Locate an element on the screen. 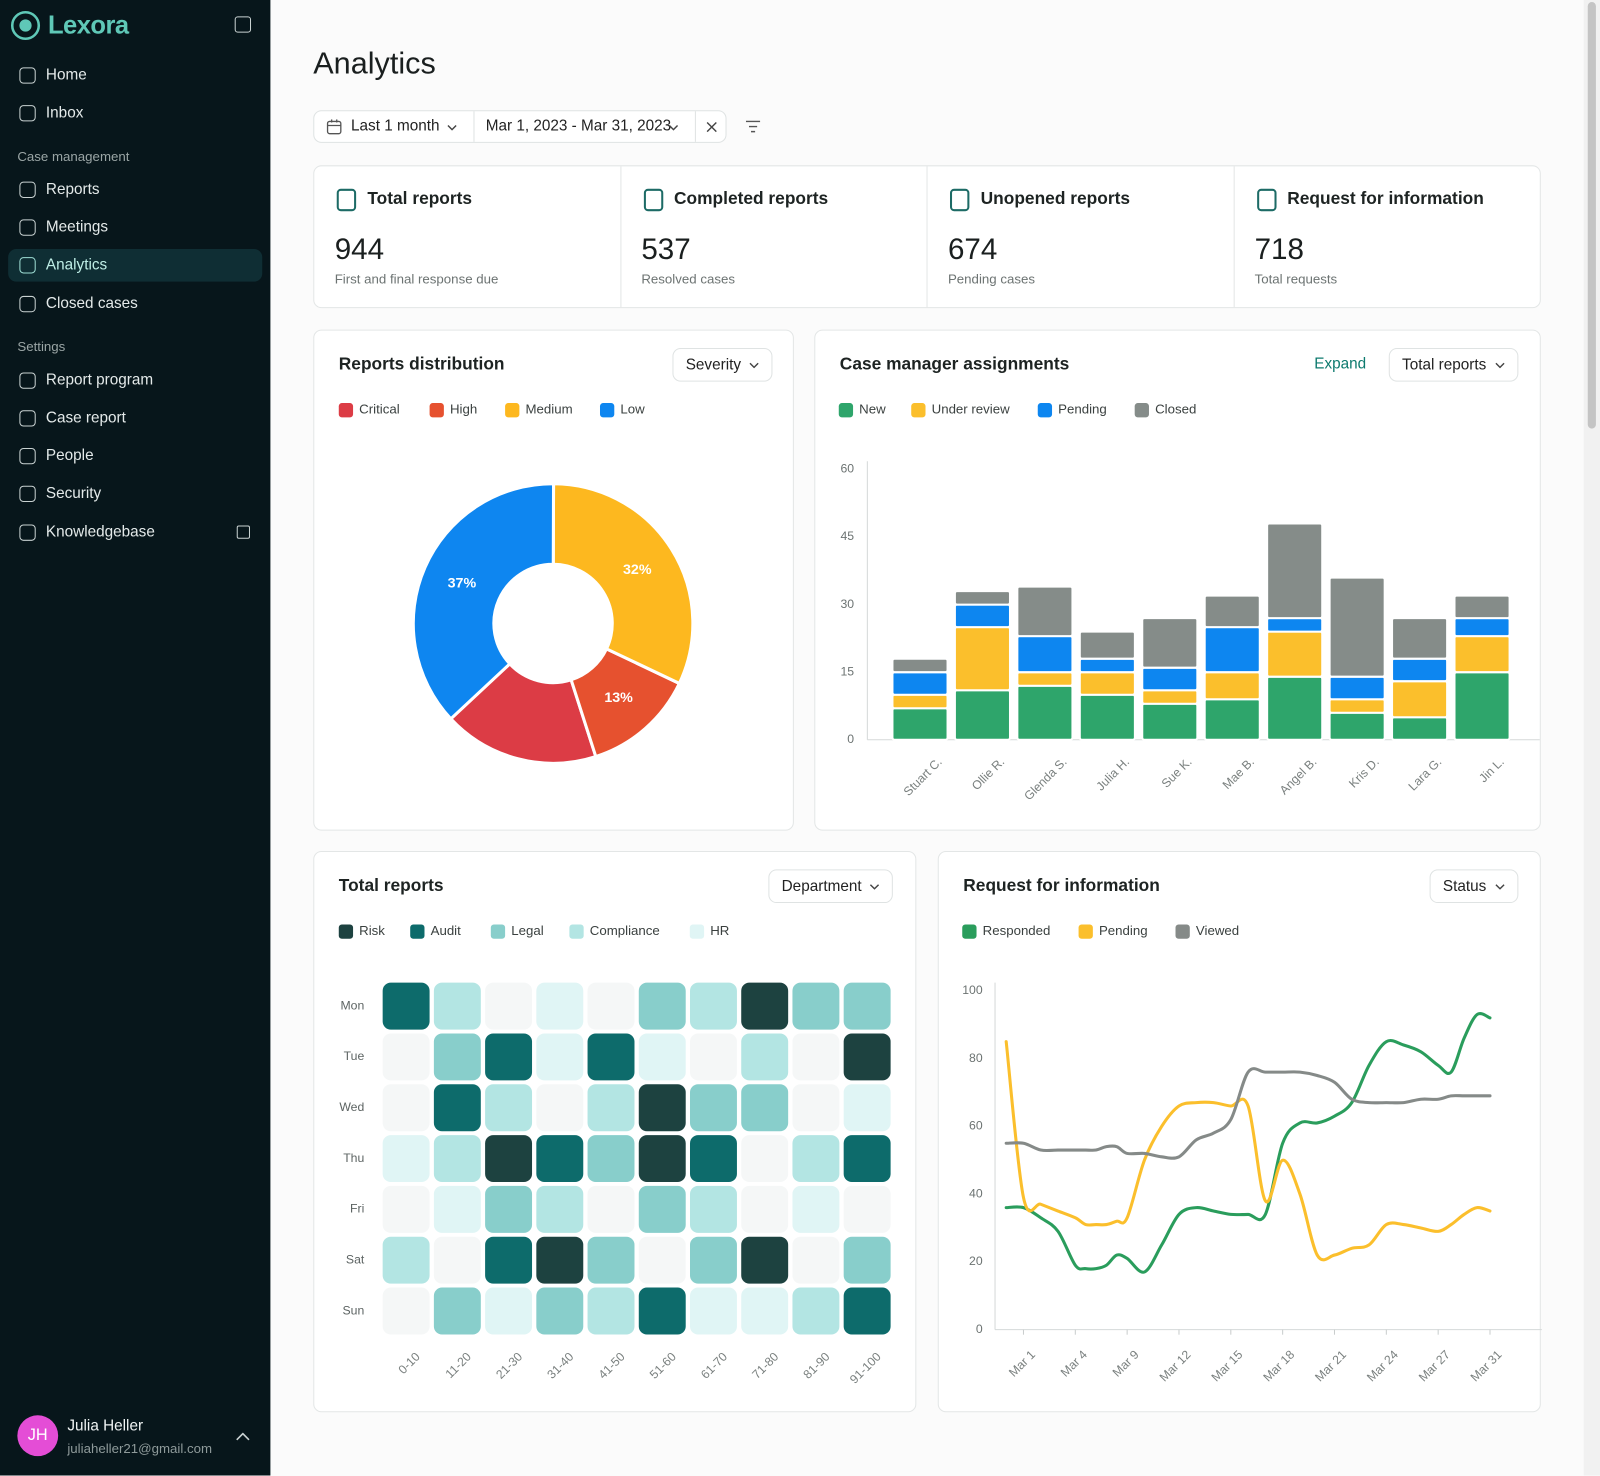 The image size is (1600, 1476). section-title: Case management is located at coordinates (73, 156).